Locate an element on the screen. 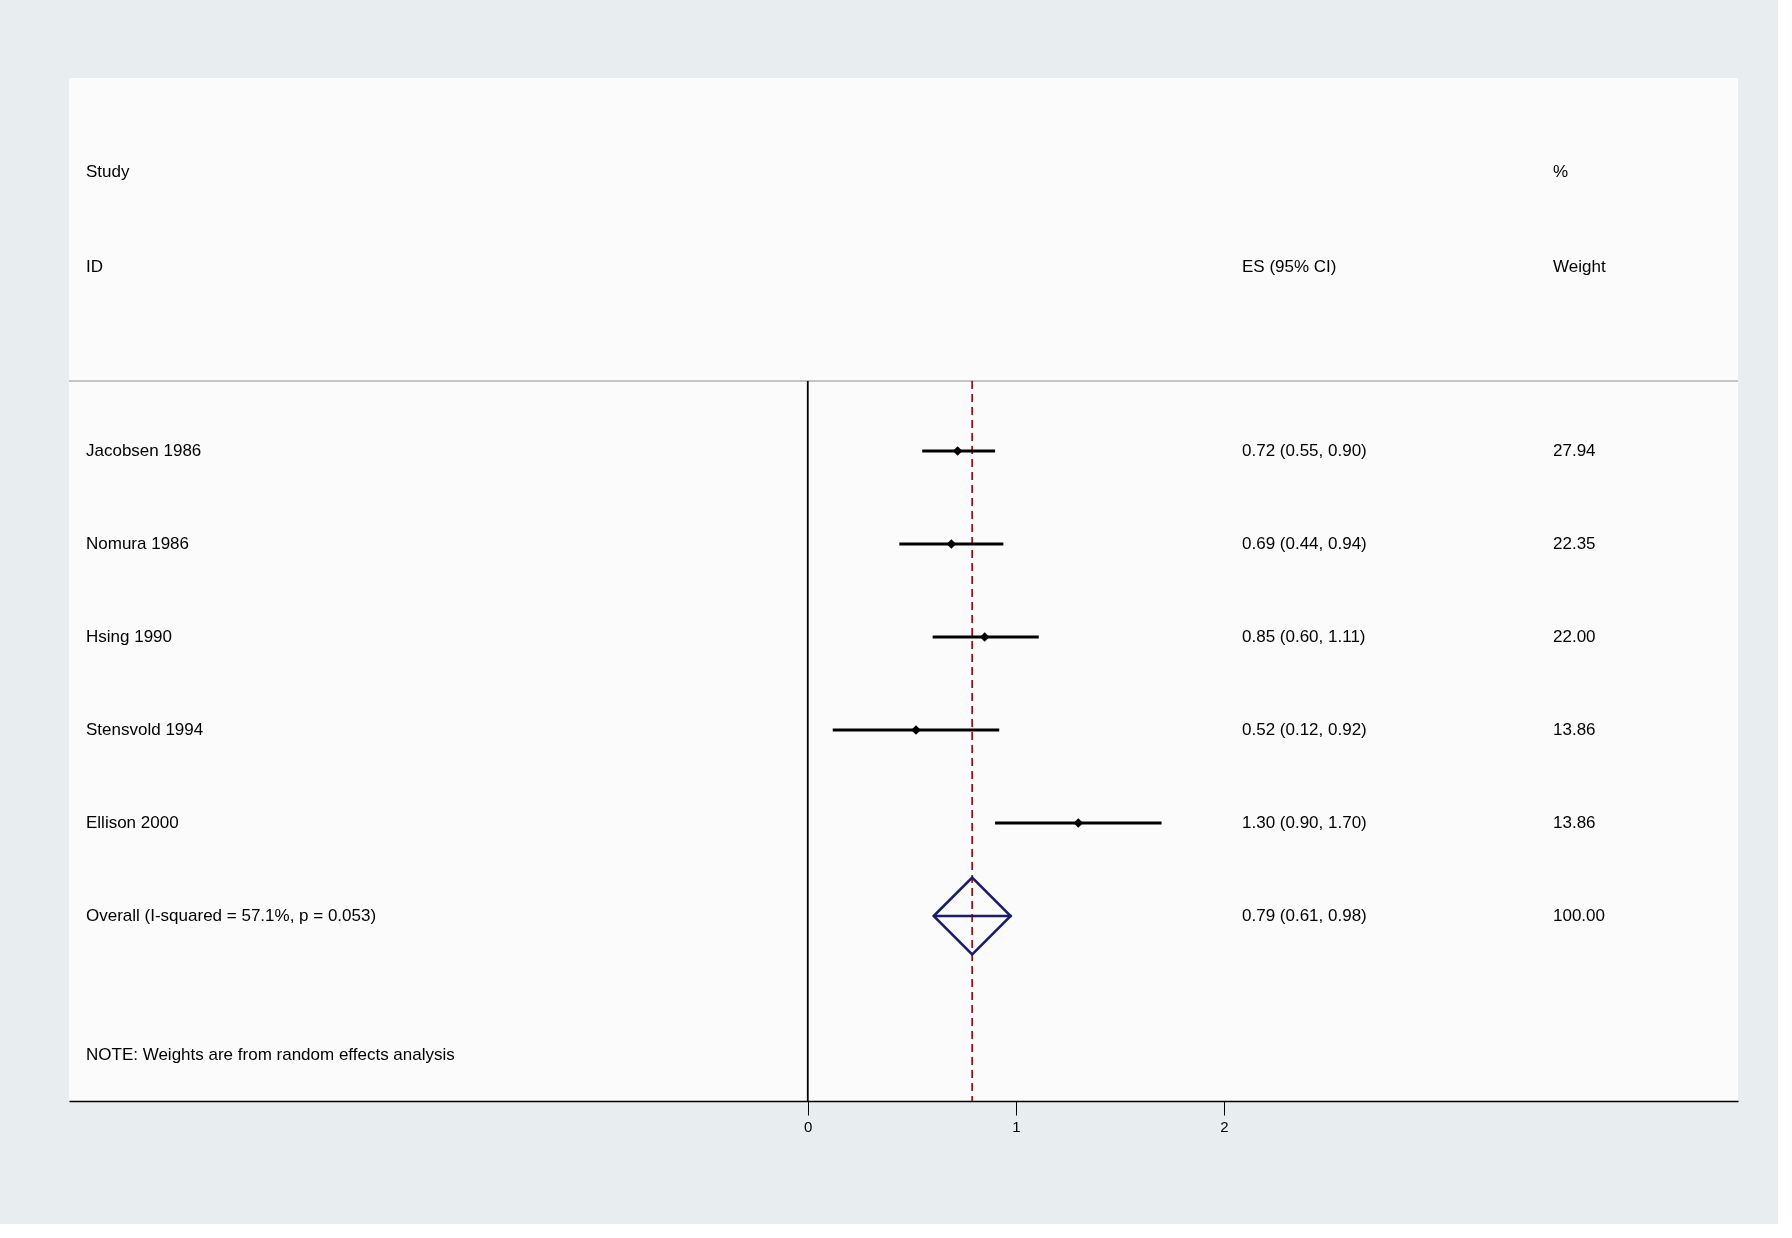 This screenshot has height=1238, width=1792. annotation: 100.00 is located at coordinates (1579, 915).